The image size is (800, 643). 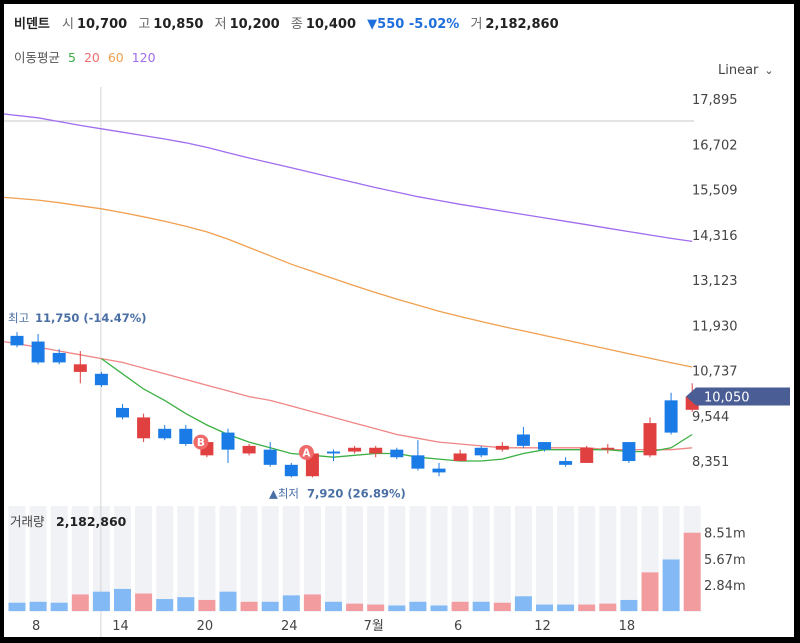 What do you see at coordinates (397, 410) in the screenshot?
I see `ma5-line` at bounding box center [397, 410].